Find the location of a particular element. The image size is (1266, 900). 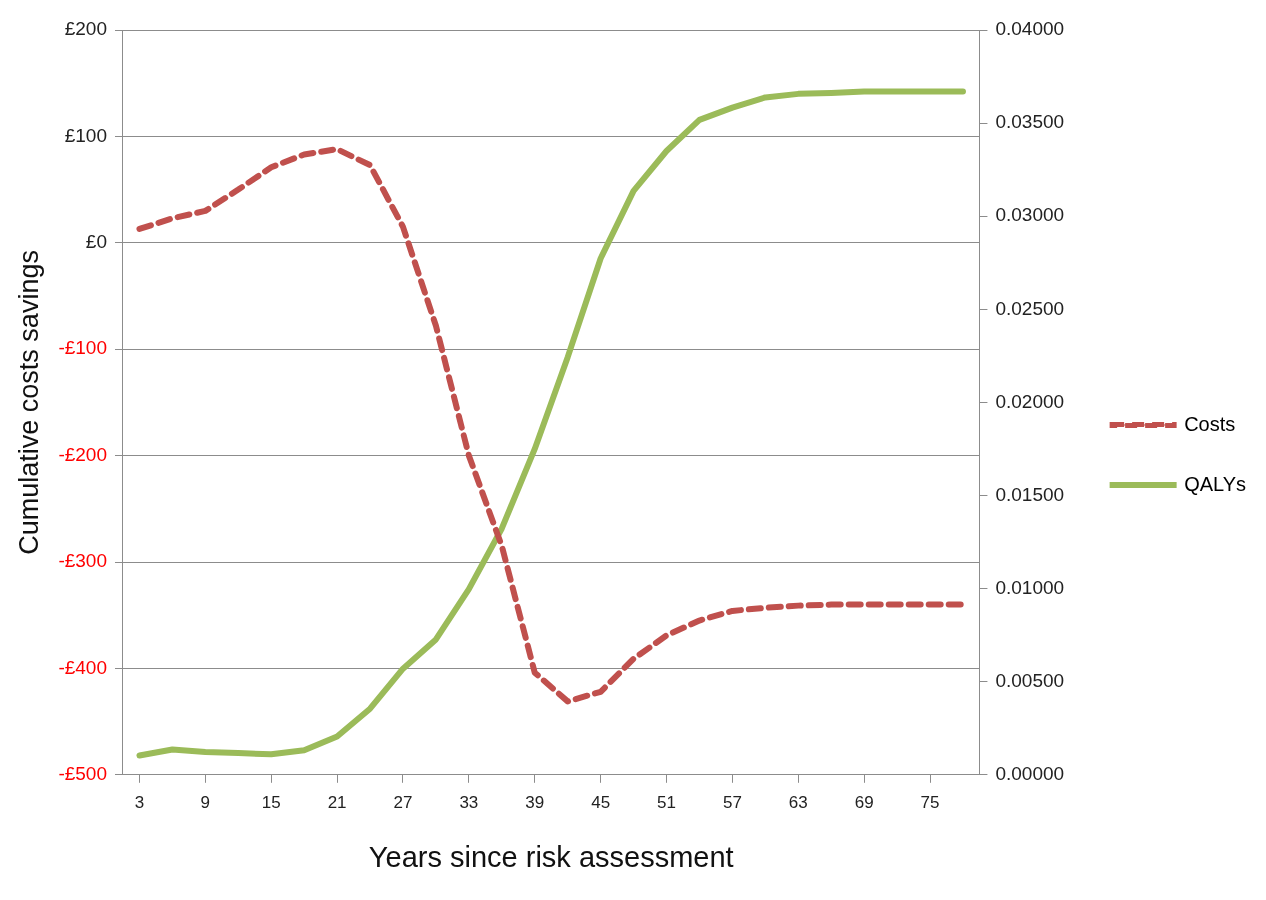

y2-tick-label: 0.04000 is located at coordinates (1030, 29).